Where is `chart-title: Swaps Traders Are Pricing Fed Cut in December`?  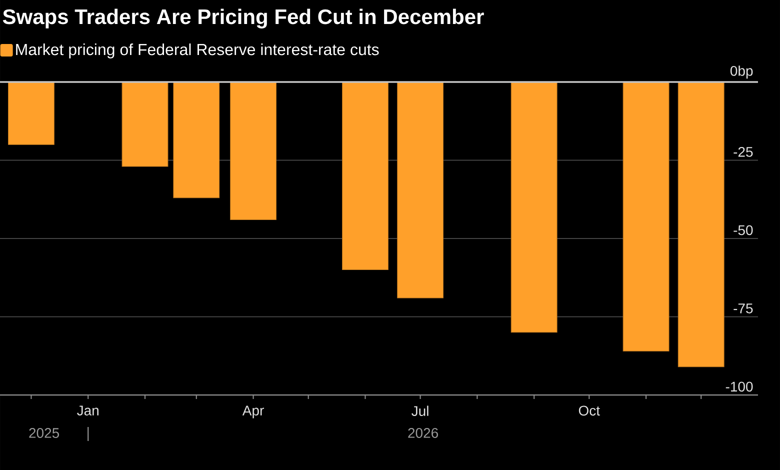 chart-title: Swaps Traders Are Pricing Fed Cut in December is located at coordinates (243, 18).